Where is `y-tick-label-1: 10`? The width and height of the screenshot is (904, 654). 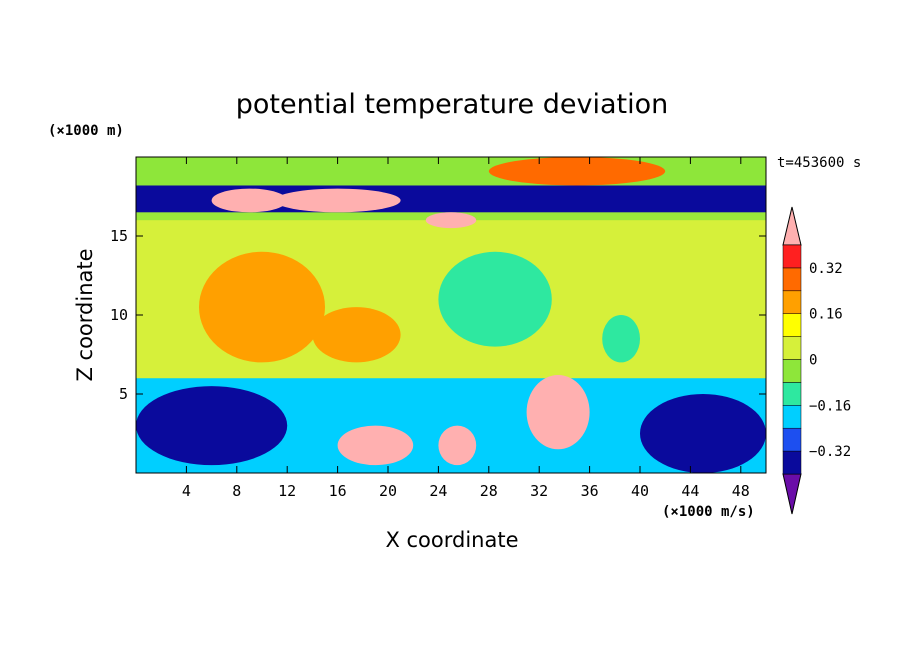
y-tick-label-1: 10 is located at coordinates (119, 315).